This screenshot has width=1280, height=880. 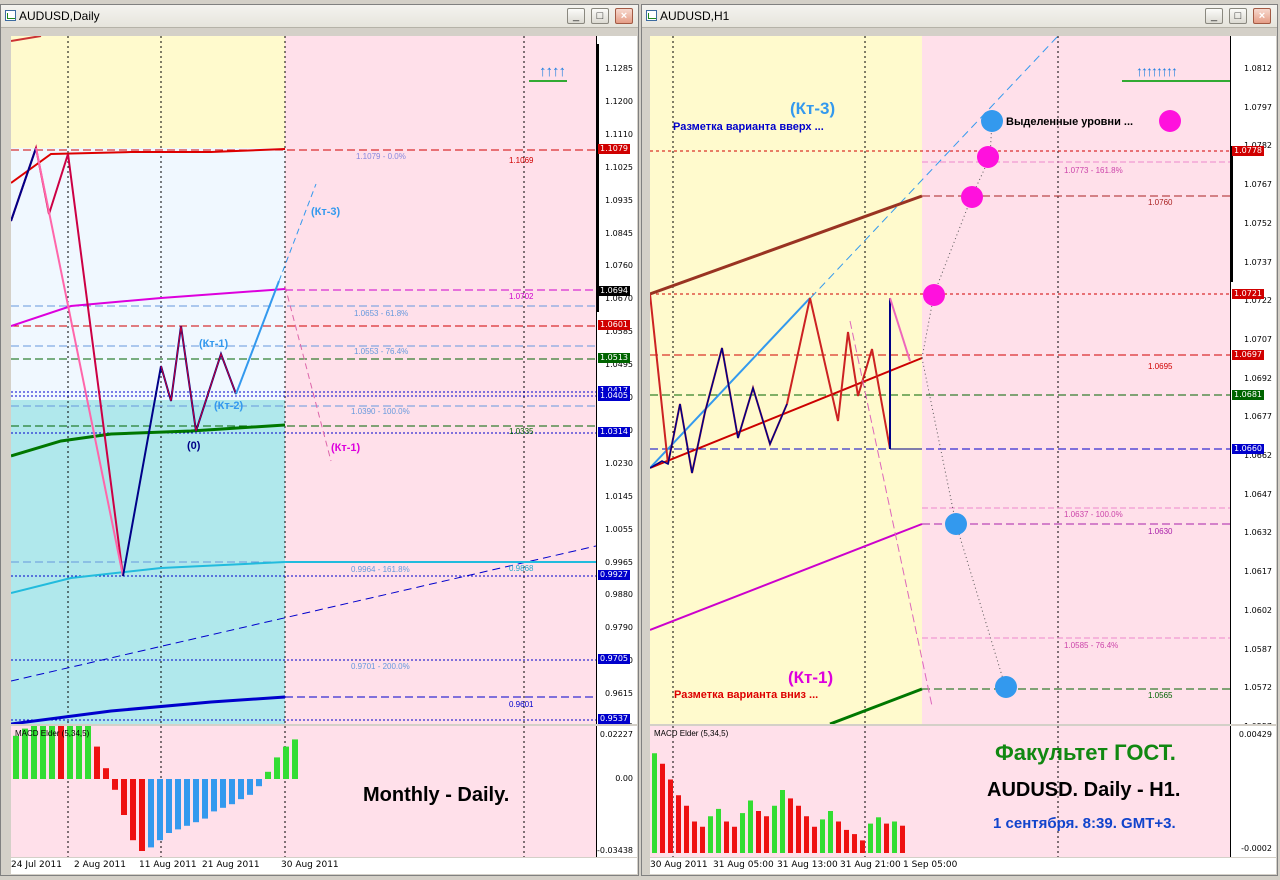 I want to click on price-box: 0.9927, so click(x=614, y=575).